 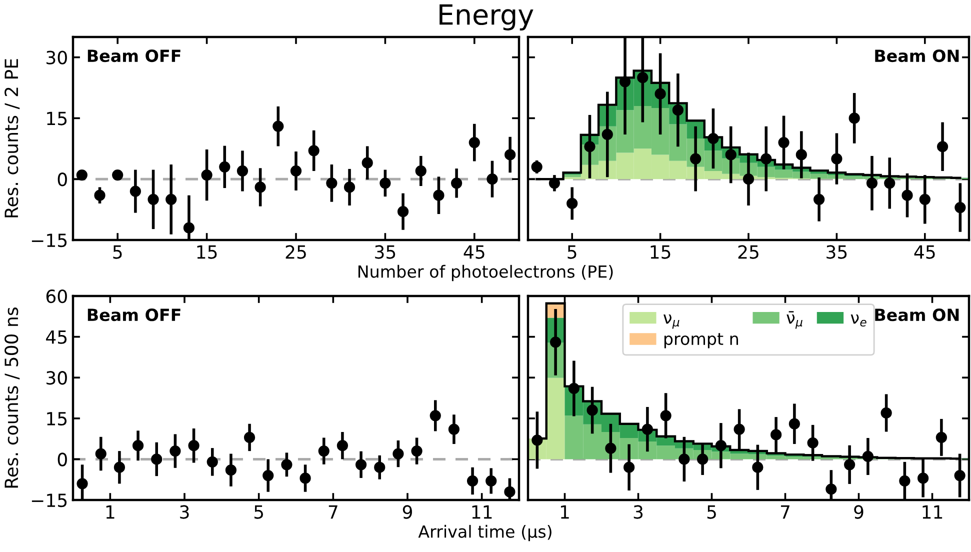 I want to click on y-axis-title: Res. counts / 500 ns, so click(x=12, y=398).